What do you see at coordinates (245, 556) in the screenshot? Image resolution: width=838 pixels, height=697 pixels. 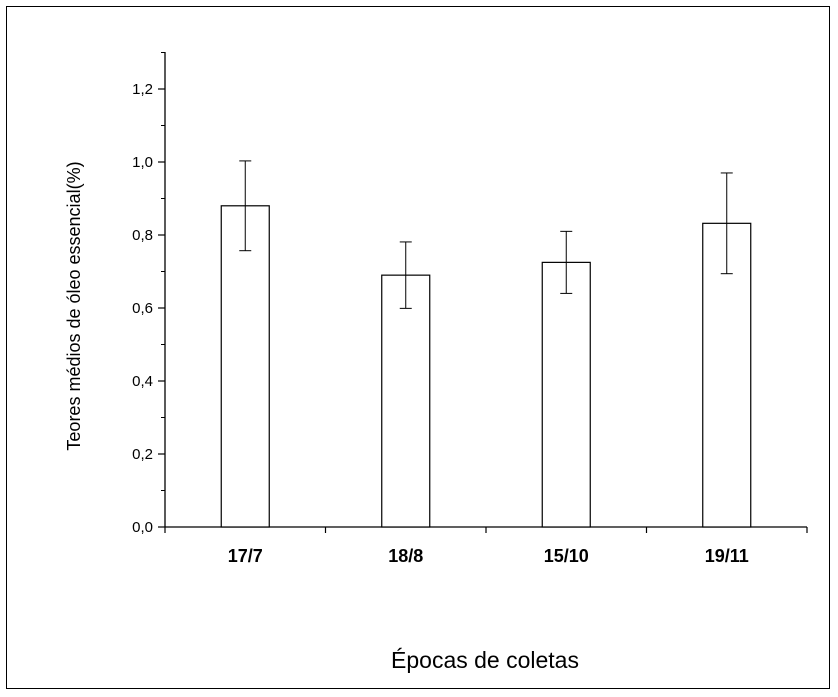 I see `x-tick-label: 17/7` at bounding box center [245, 556].